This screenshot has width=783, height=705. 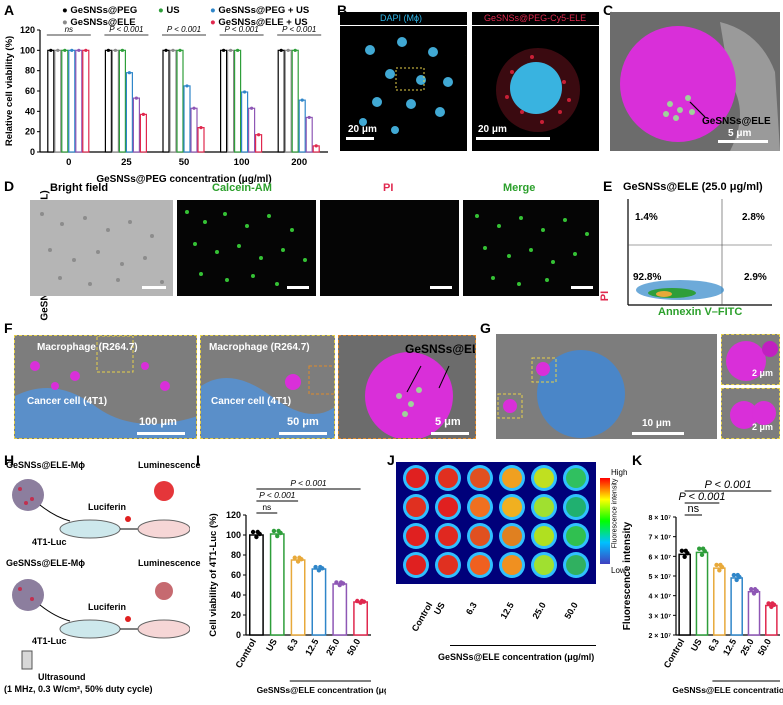 What do you see at coordinates (571, 610) in the screenshot?
I see `j-column-label: 50.0` at bounding box center [571, 610].